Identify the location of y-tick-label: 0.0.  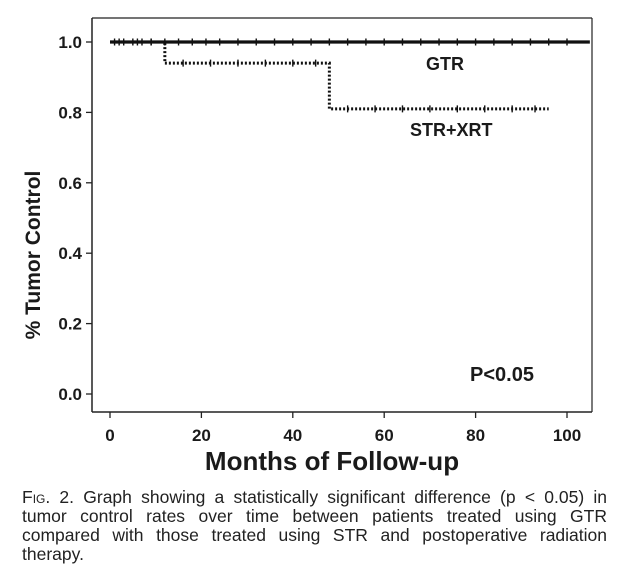
(70, 394).